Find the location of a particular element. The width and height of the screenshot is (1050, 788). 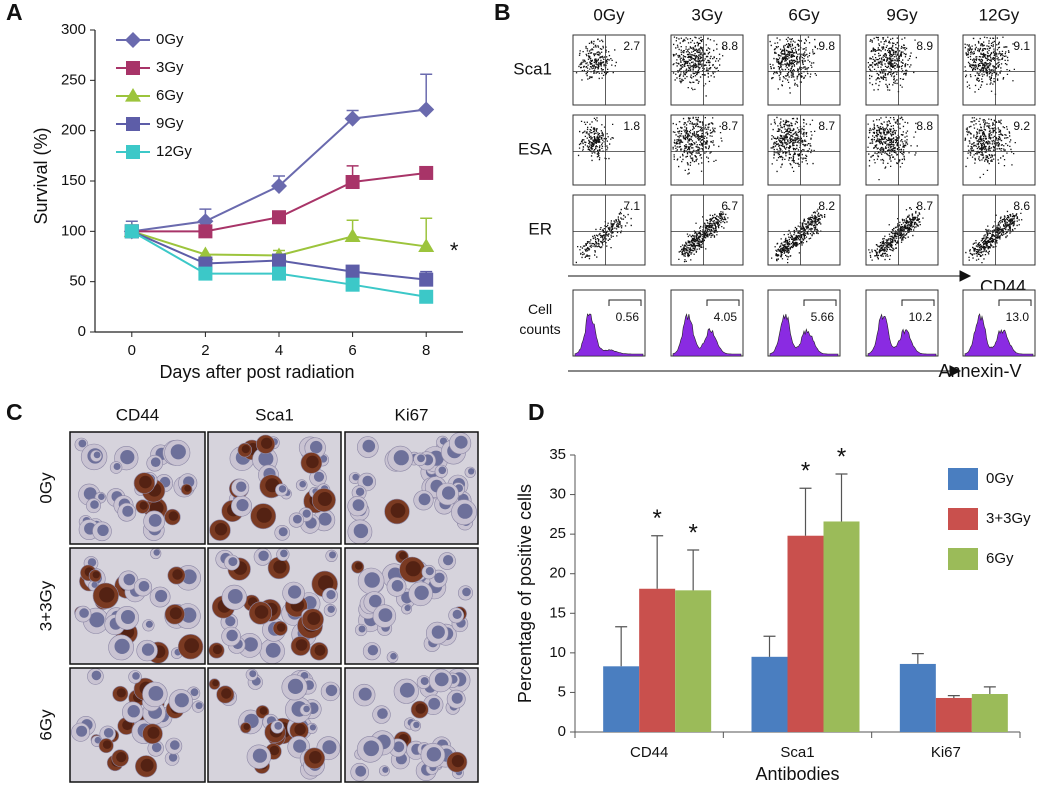

legend-label: 9Gy is located at coordinates (170, 123).